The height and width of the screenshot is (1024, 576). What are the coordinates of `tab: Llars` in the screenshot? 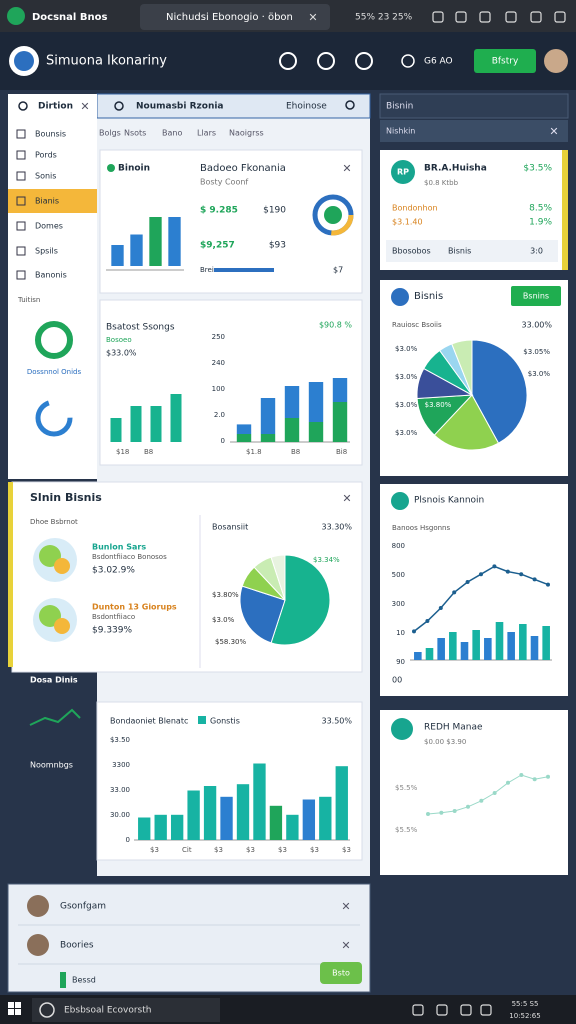 It's located at (206, 133).